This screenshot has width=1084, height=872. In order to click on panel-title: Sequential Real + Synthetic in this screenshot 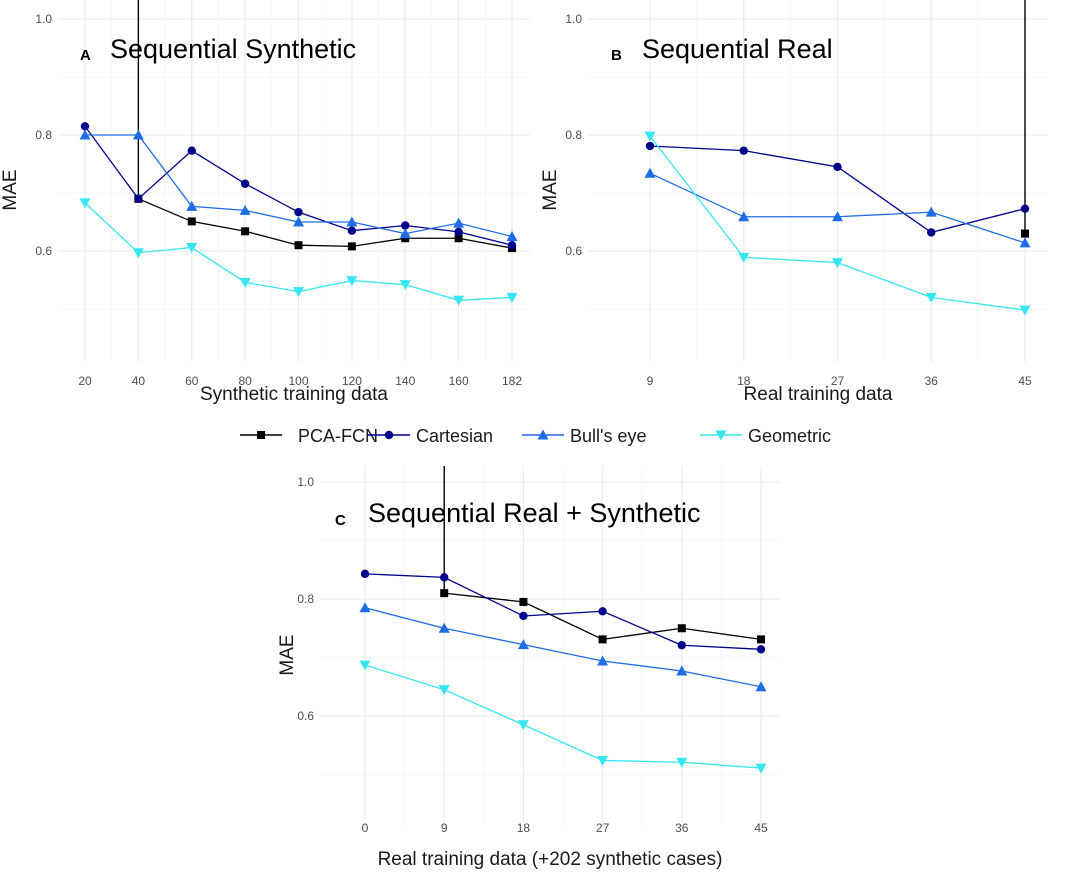, I will do `click(534, 513)`.